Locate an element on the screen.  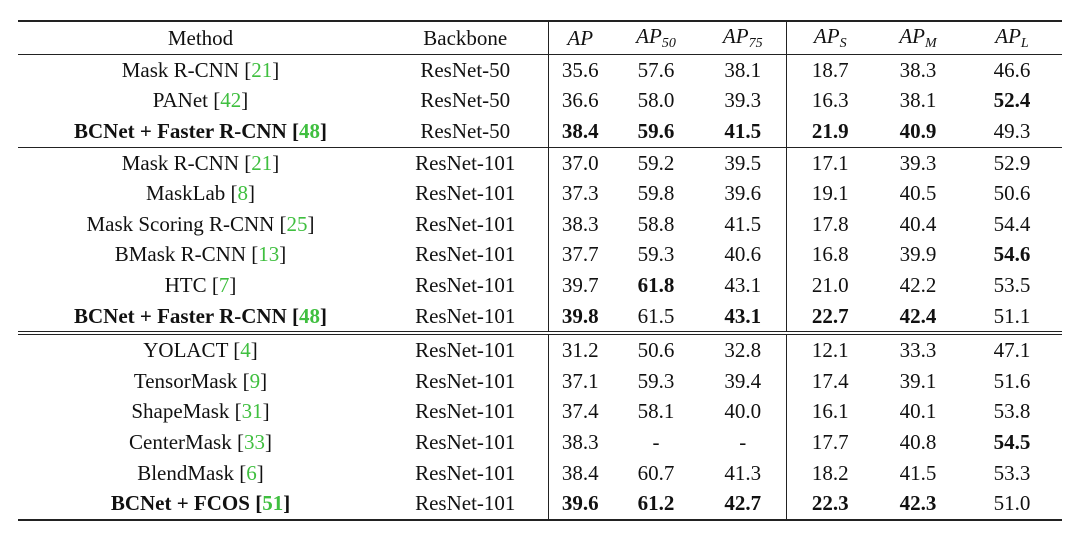
value-cell: 38.3 is located at coordinates (918, 69).